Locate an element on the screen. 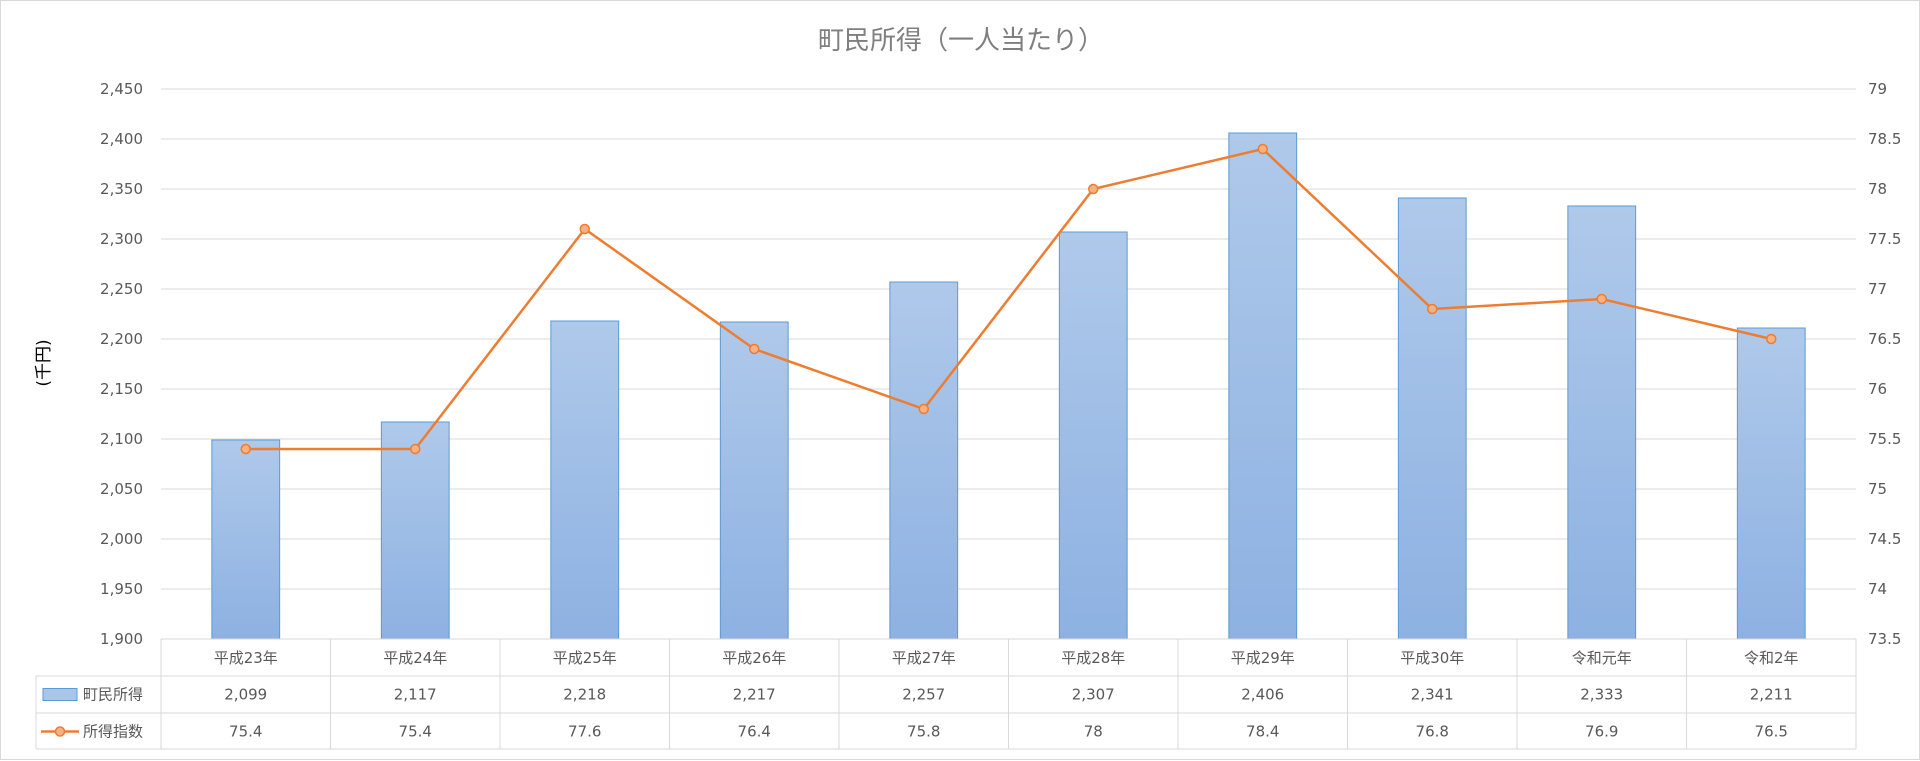 The image size is (1920, 761). left-tick-label: 2,200 is located at coordinates (121, 339).